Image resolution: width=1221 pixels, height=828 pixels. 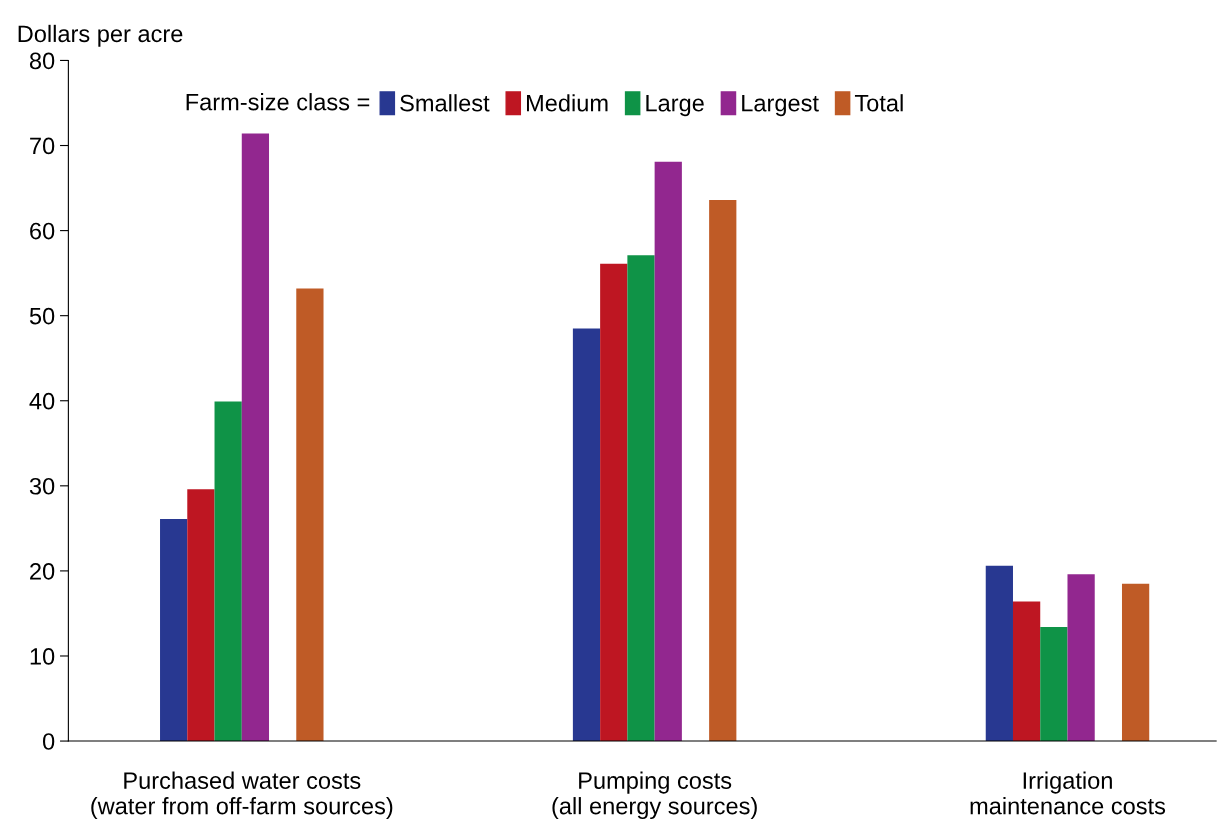 What do you see at coordinates (42, 571) in the screenshot?
I see `y-tick-label: 20` at bounding box center [42, 571].